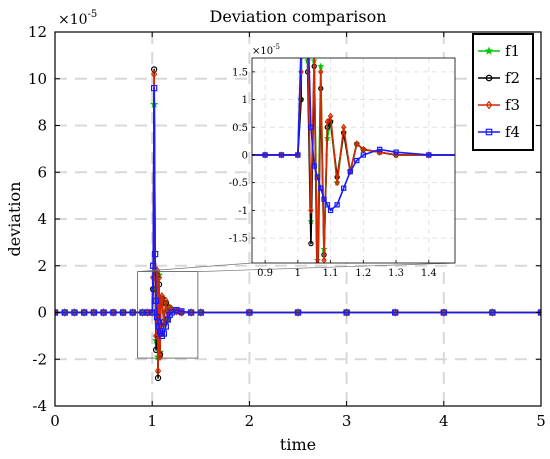  I want to click on legend-item-f1: f1, so click(499, 51).